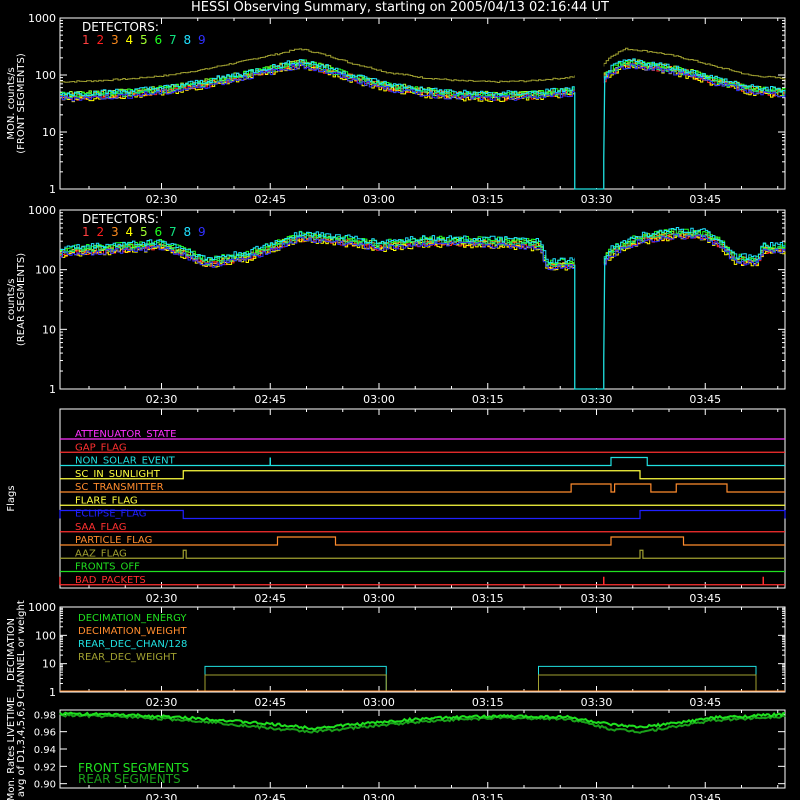 The width and height of the screenshot is (800, 800). What do you see at coordinates (11, 498) in the screenshot?
I see `y-axis-label-flags-line: Flags` at bounding box center [11, 498].